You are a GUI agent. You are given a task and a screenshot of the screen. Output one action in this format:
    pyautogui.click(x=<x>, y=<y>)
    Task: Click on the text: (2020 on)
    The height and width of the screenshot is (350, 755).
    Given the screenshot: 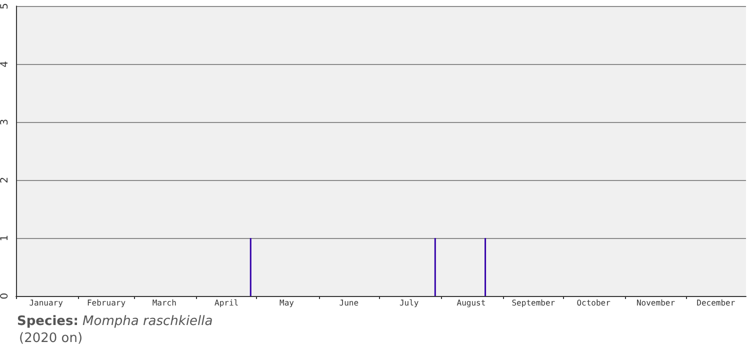 What is the action you would take?
    pyautogui.click(x=51, y=338)
    